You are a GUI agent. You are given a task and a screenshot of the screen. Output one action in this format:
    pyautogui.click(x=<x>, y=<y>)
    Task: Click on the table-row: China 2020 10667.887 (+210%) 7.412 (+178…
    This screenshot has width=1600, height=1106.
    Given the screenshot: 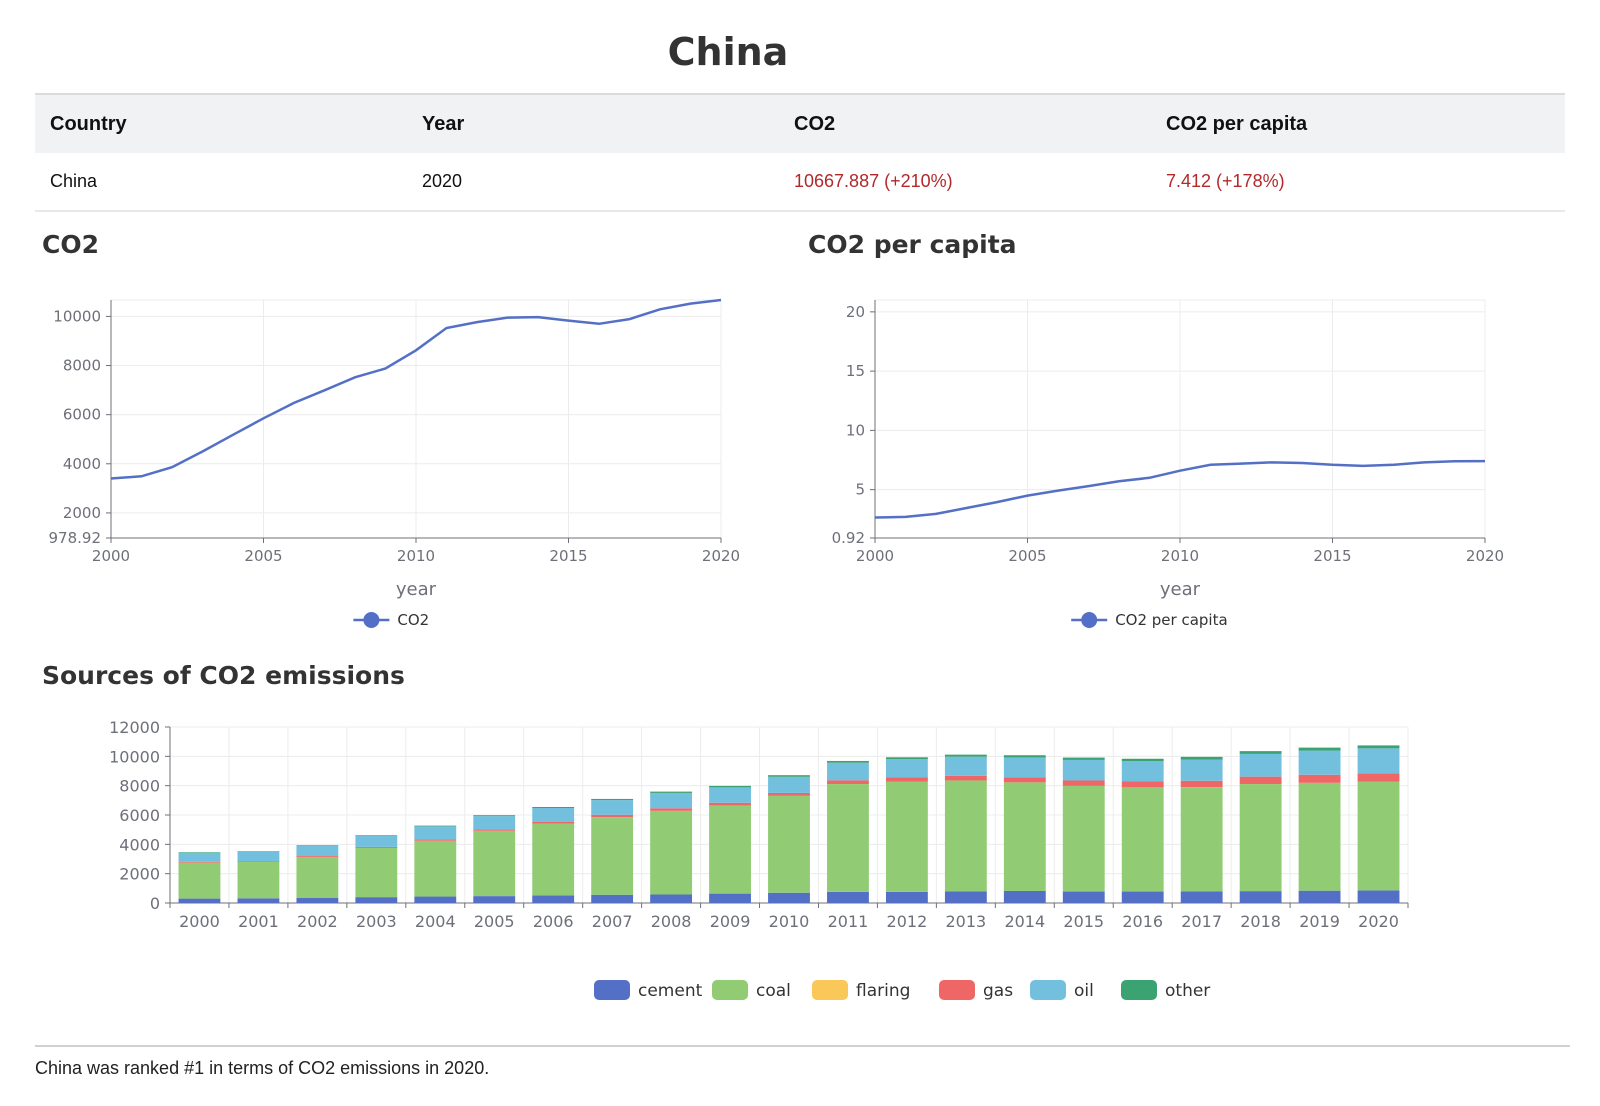 What is the action you would take?
    pyautogui.click(x=800, y=182)
    